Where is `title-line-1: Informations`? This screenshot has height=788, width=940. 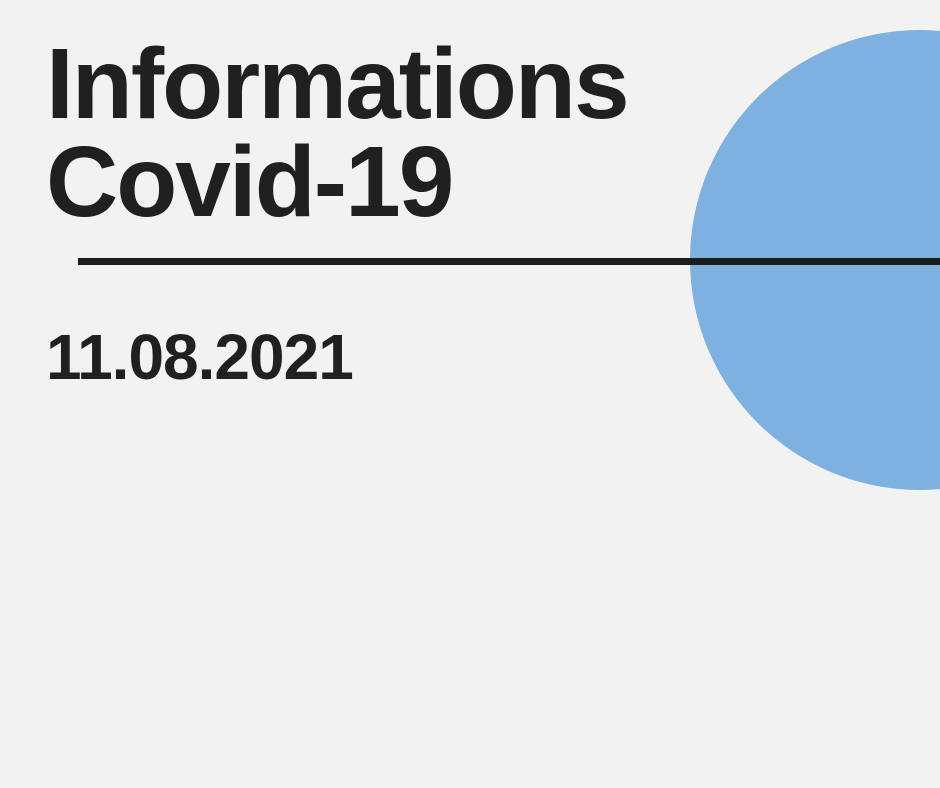
title-line-1: Informations is located at coordinates (338, 84).